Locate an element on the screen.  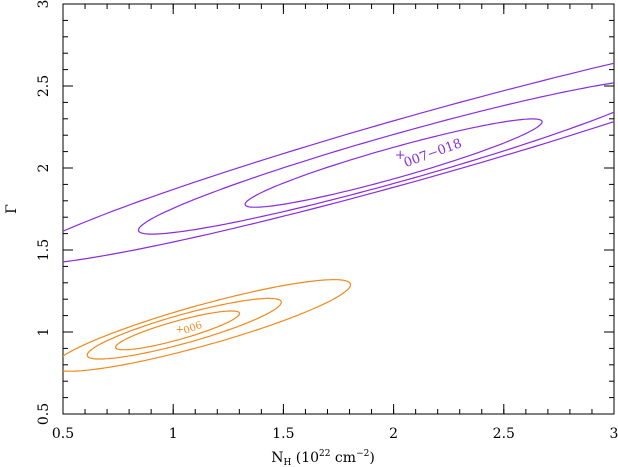
x-tick-label: 3 is located at coordinates (614, 434).